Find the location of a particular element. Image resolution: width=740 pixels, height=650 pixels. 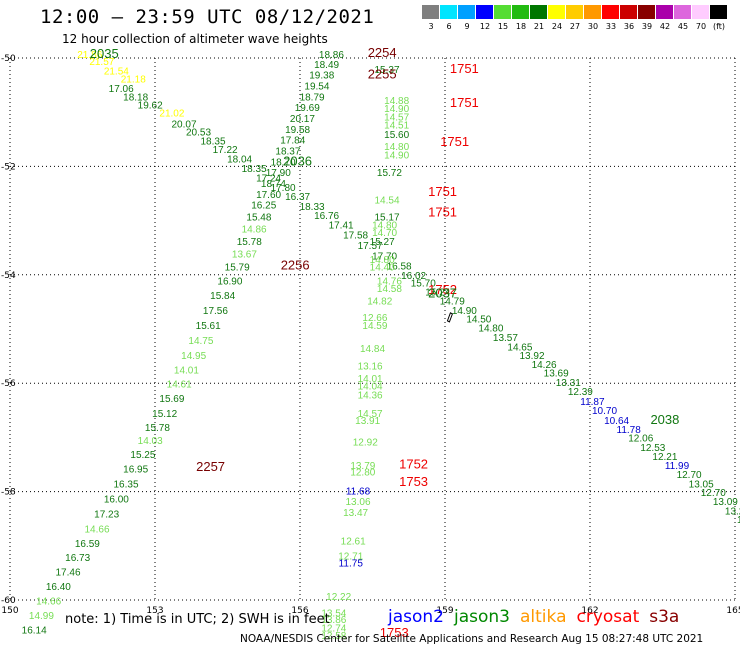

lat-tick-label: -54 is located at coordinates (8, 276).